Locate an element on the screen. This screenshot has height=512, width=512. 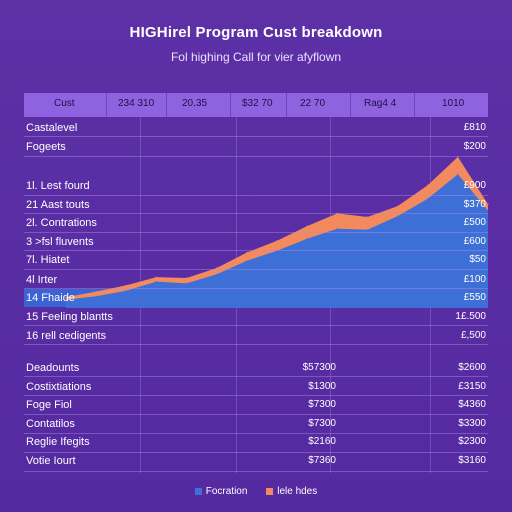
row-value: $200 is located at coordinates (474, 146).